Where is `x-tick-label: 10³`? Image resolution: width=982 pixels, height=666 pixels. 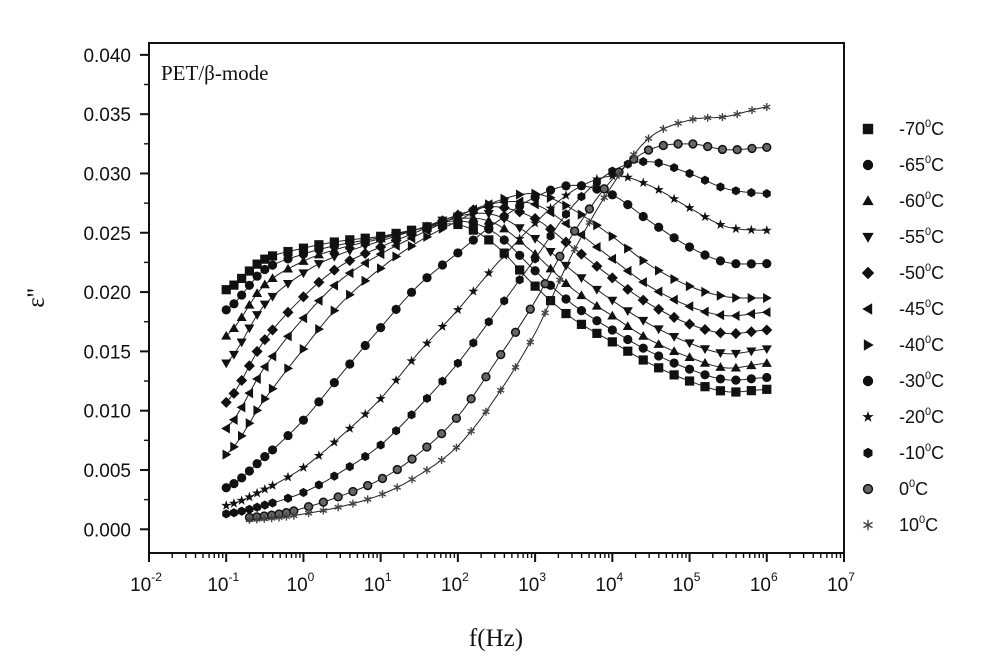
x-tick-label: 10³ is located at coordinates (532, 583).